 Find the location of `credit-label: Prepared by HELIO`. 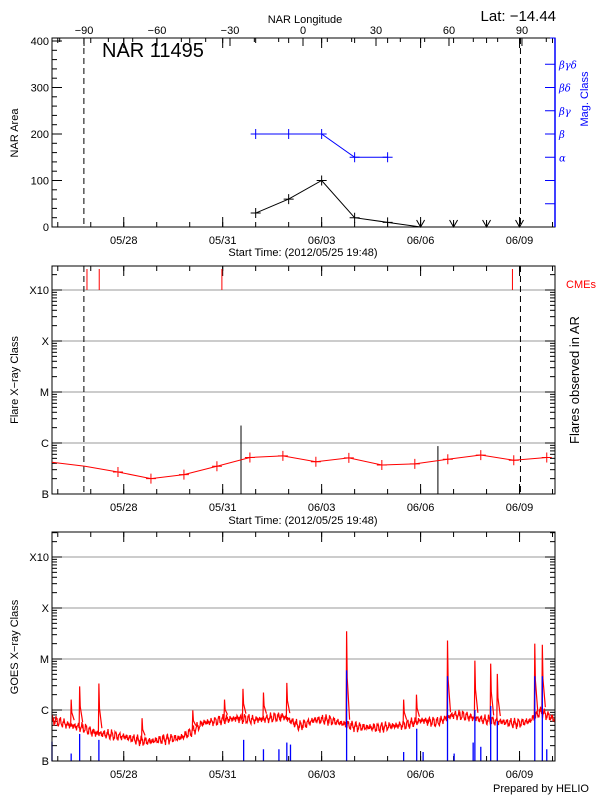

credit-label: Prepared by HELIO is located at coordinates (541, 789).